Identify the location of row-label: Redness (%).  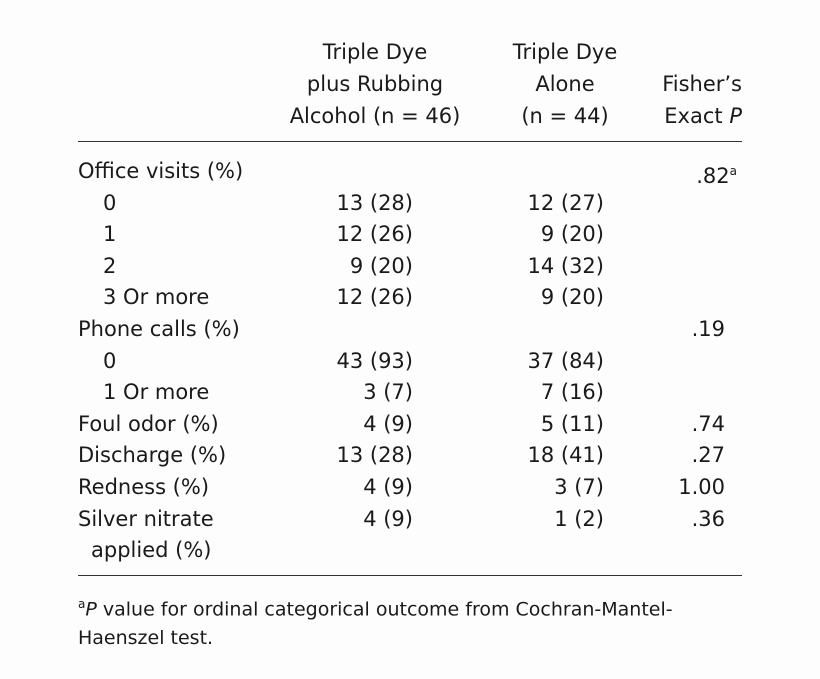
(144, 487).